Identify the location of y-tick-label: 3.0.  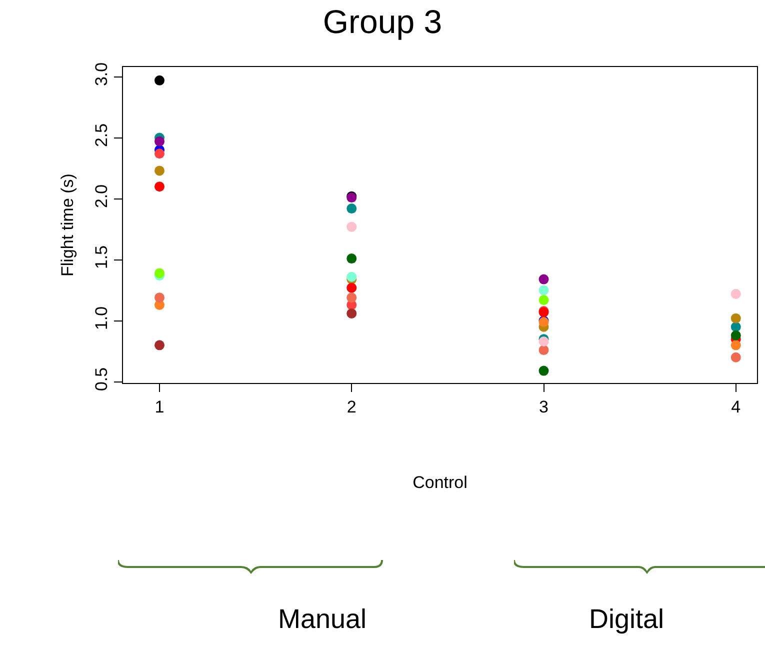
(102, 74).